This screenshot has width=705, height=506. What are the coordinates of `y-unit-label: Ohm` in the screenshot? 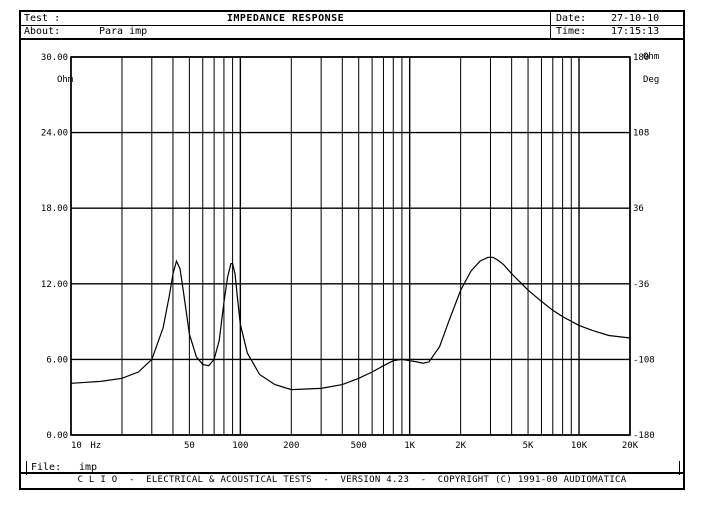 It's located at (65, 80).